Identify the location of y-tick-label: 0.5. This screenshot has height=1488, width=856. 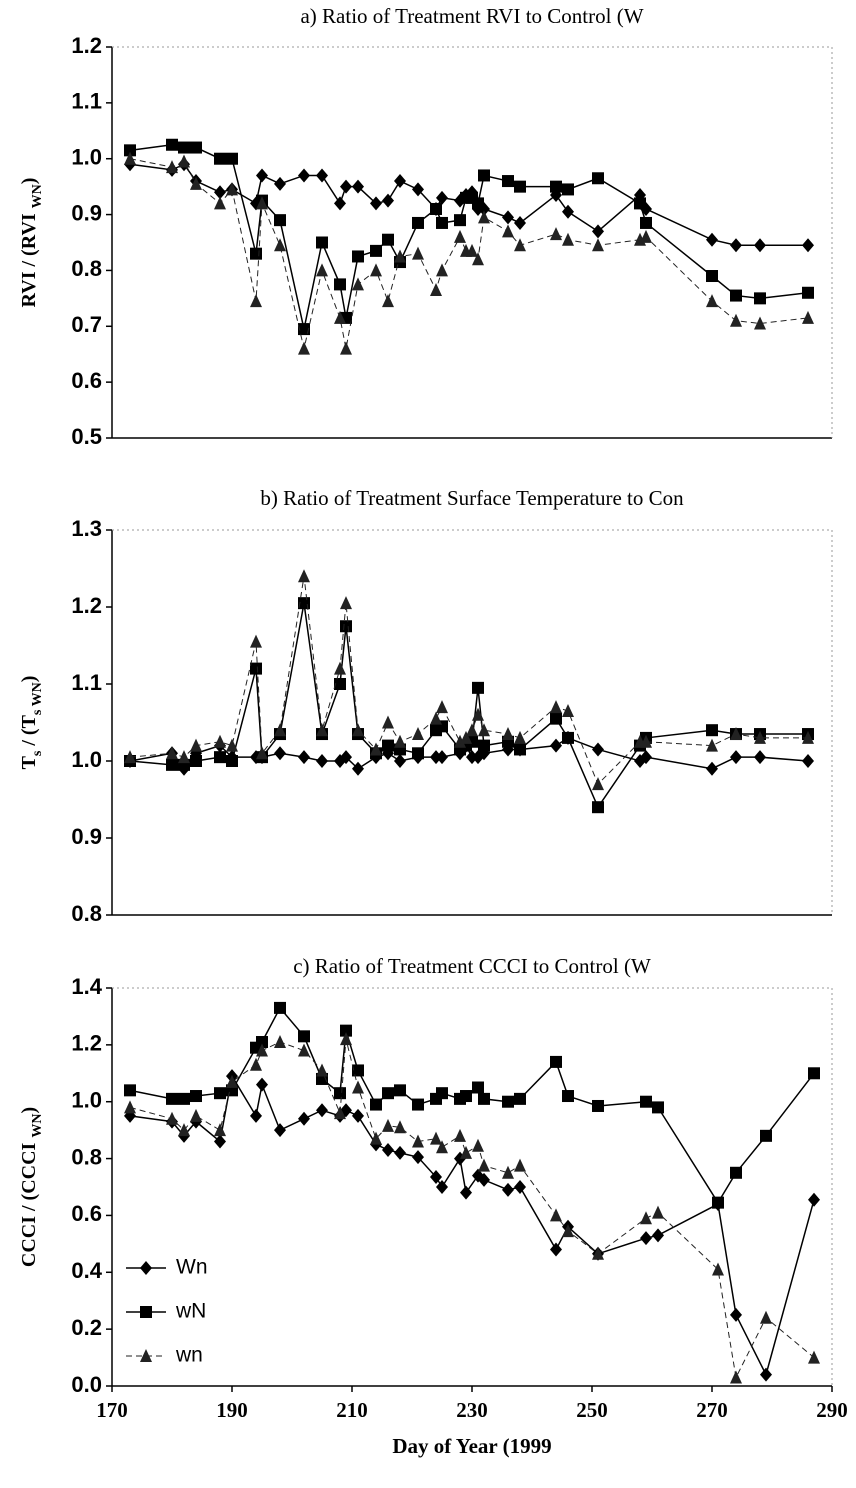
(86, 436).